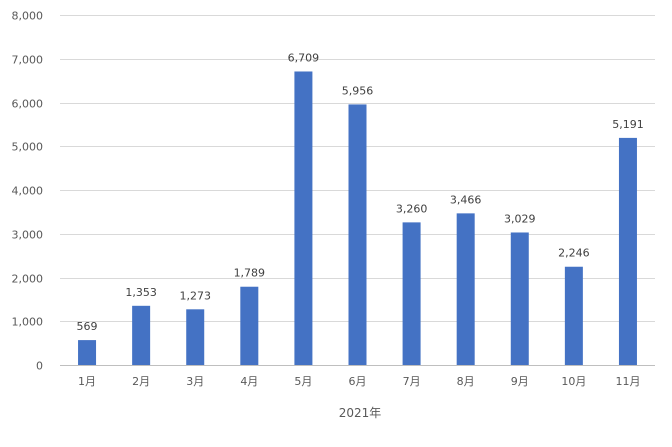 The image size is (672, 447). What do you see at coordinates (574, 253) in the screenshot?
I see `data-label: 2,246` at bounding box center [574, 253].